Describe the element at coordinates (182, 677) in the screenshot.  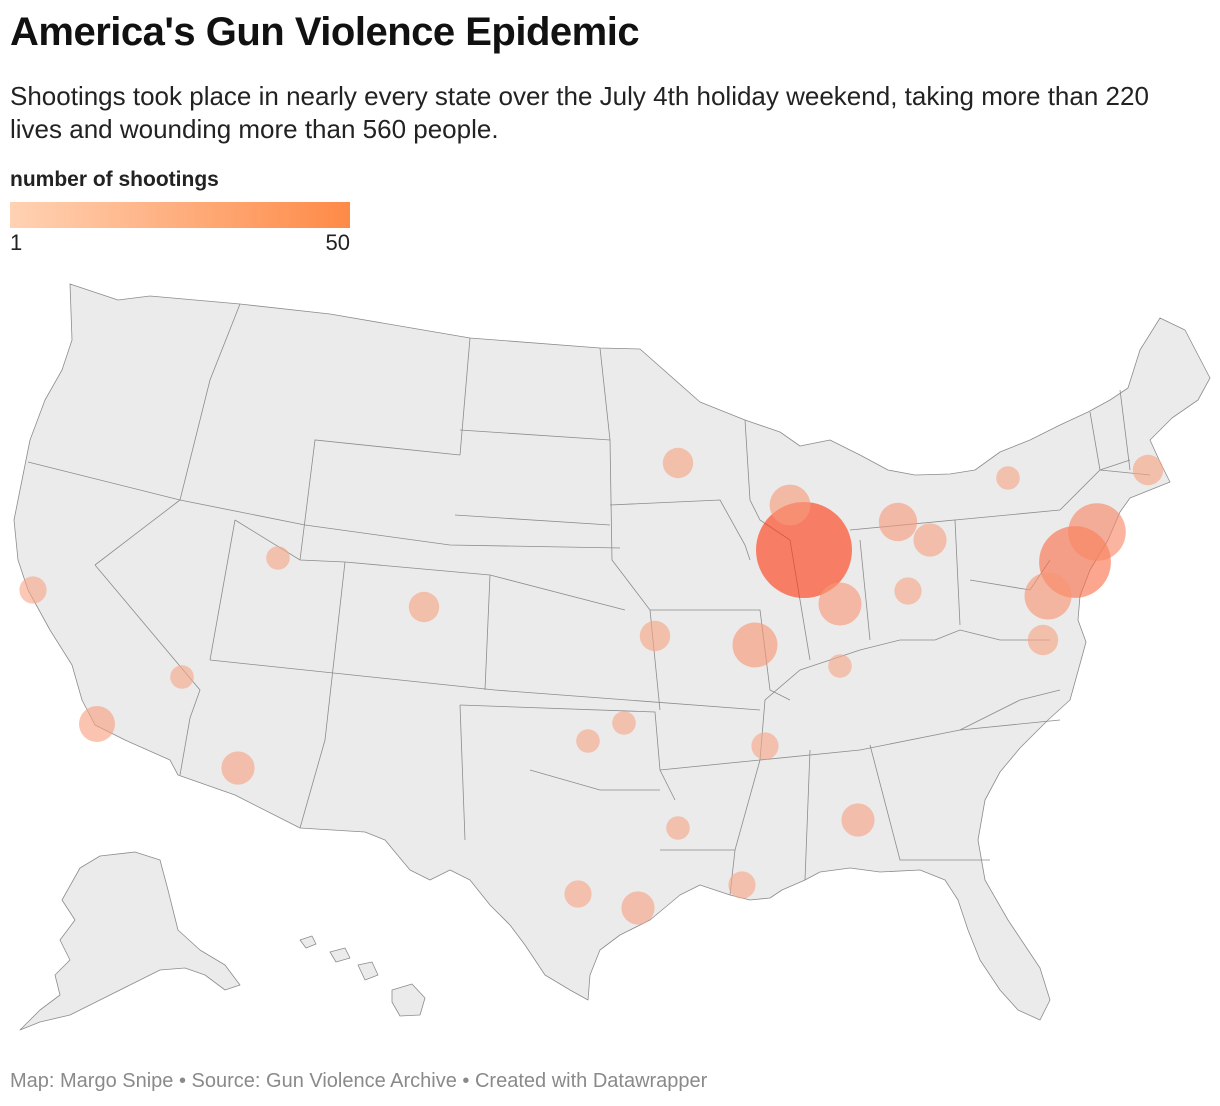
I see `shooting-bubble: Las Vegas, NV` at that location.